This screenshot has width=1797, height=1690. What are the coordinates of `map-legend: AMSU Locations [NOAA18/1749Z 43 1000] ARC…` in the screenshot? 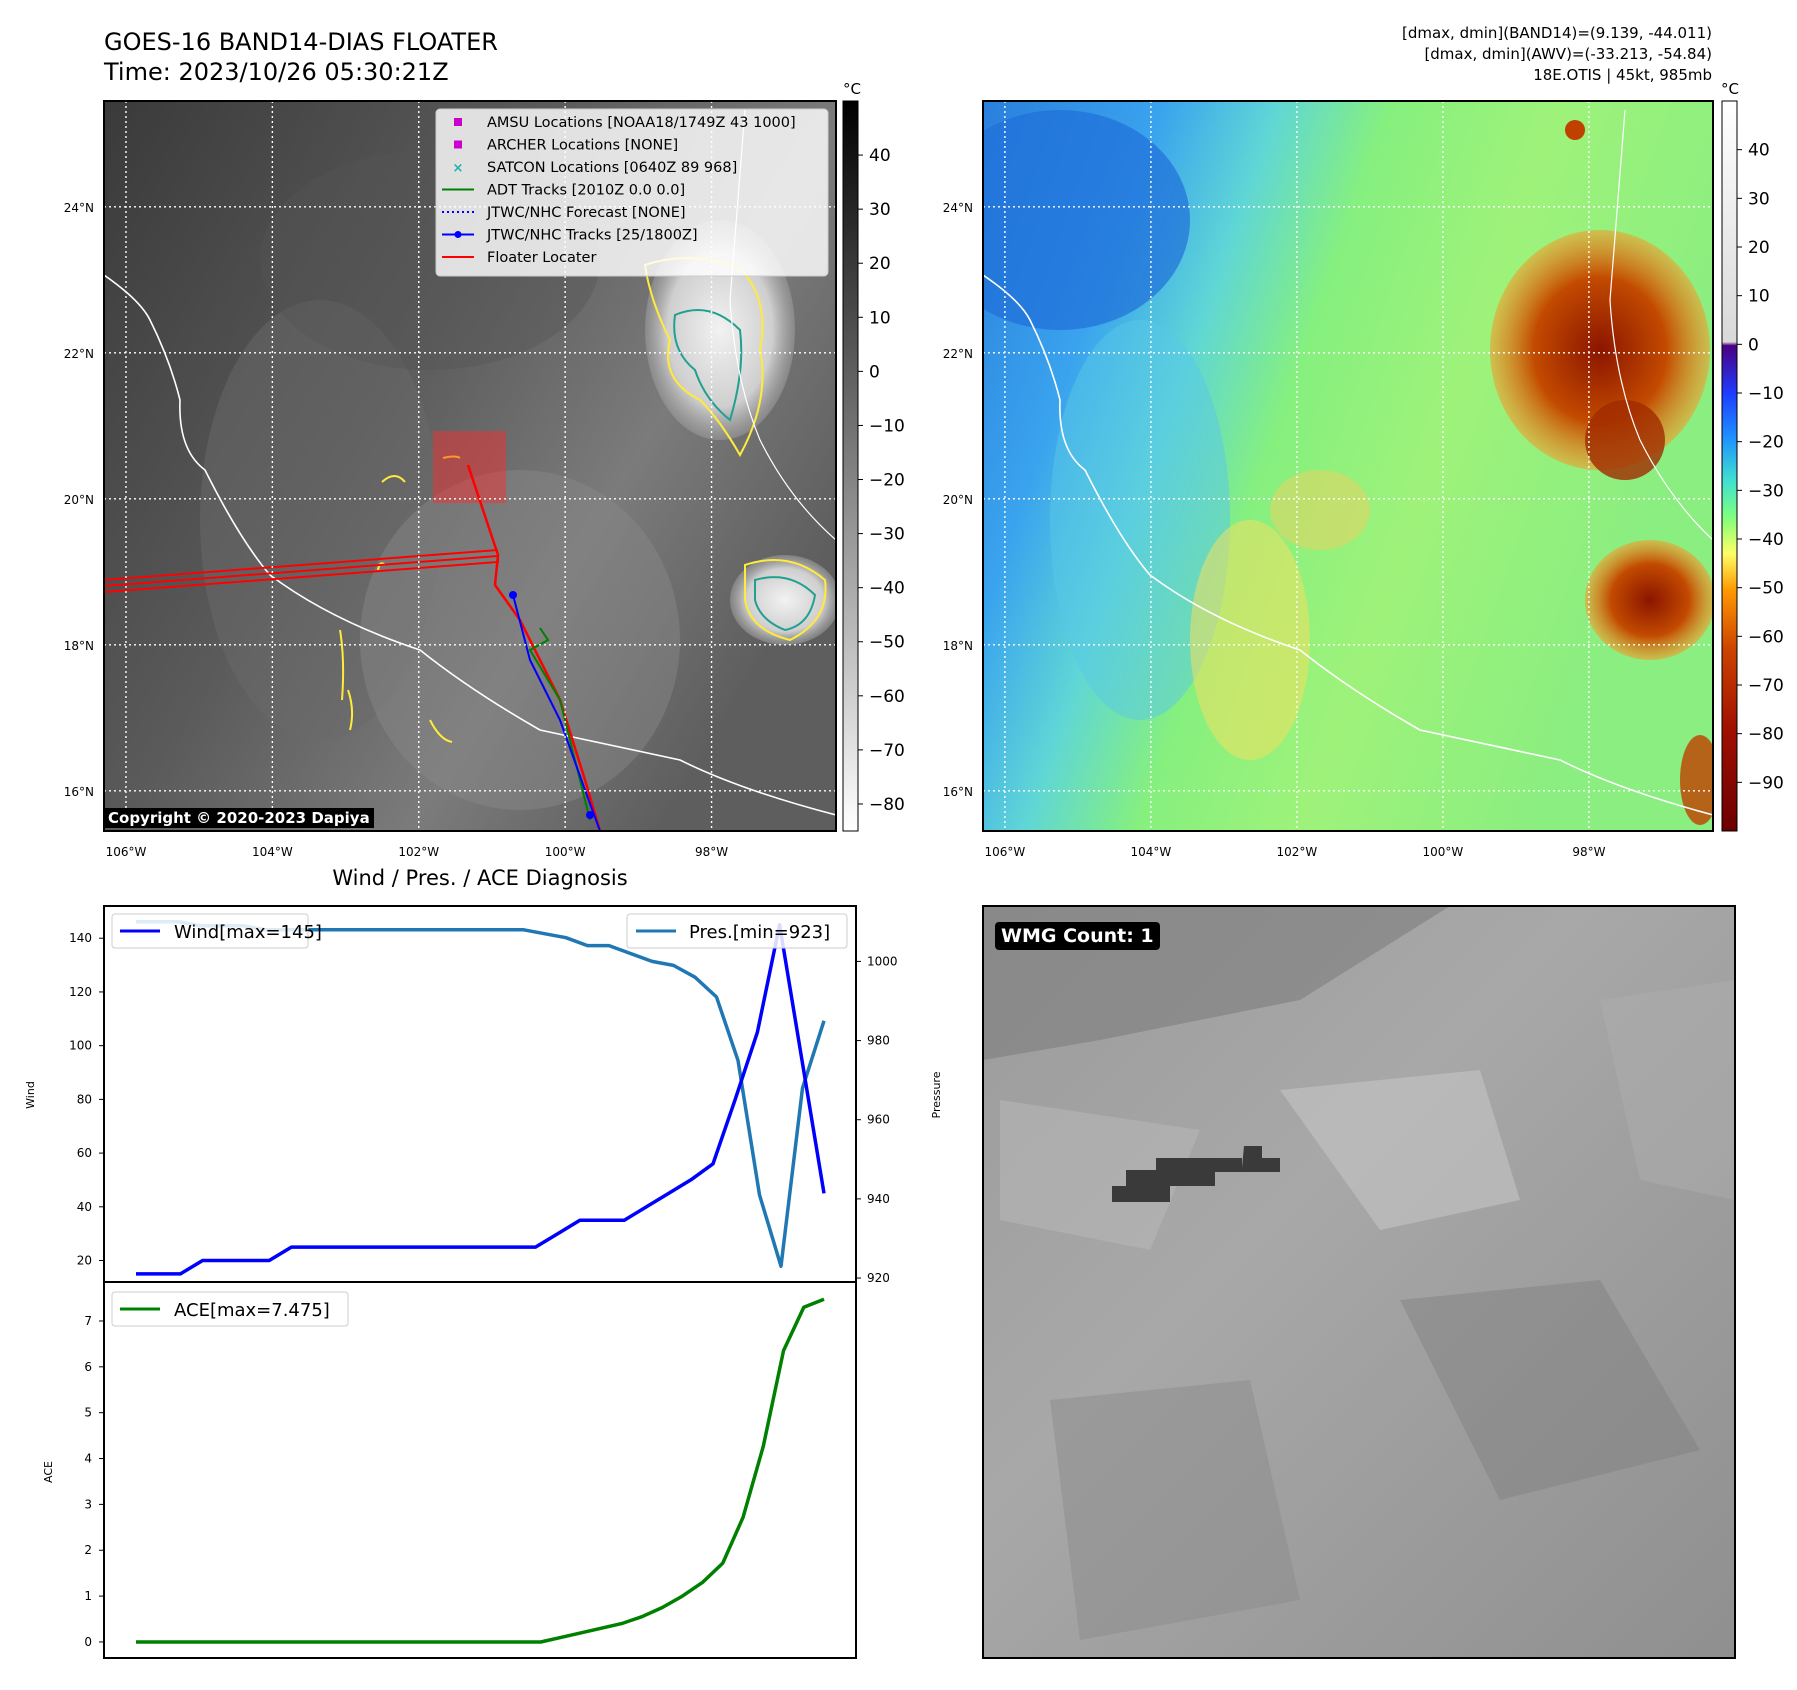 It's located at (632, 192).